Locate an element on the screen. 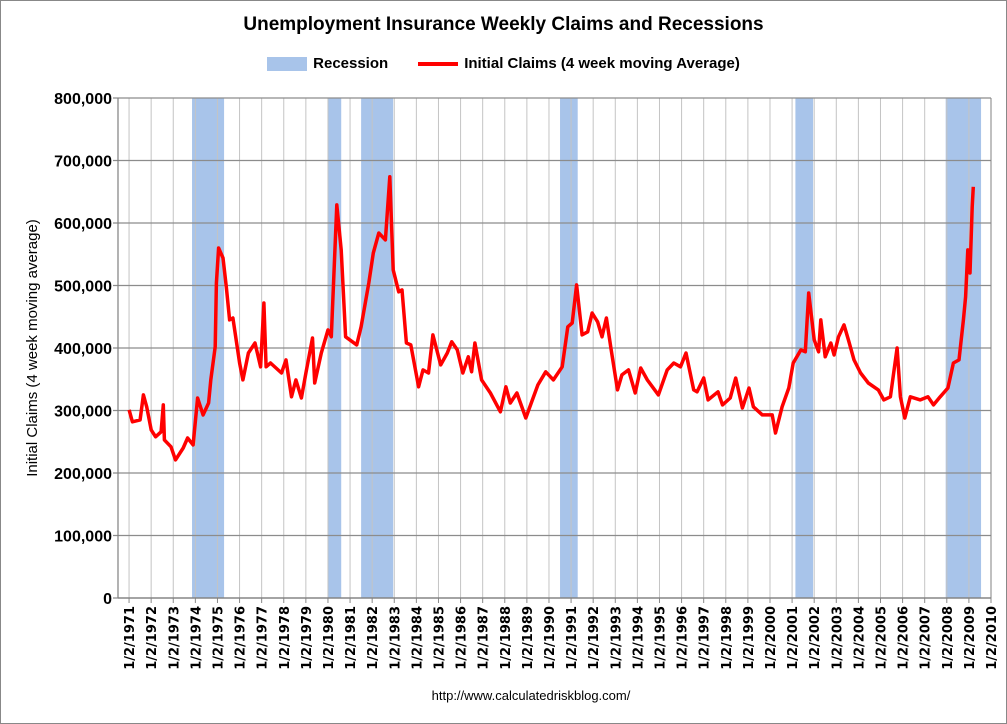  legend-item-recession: Recession is located at coordinates (327, 63).